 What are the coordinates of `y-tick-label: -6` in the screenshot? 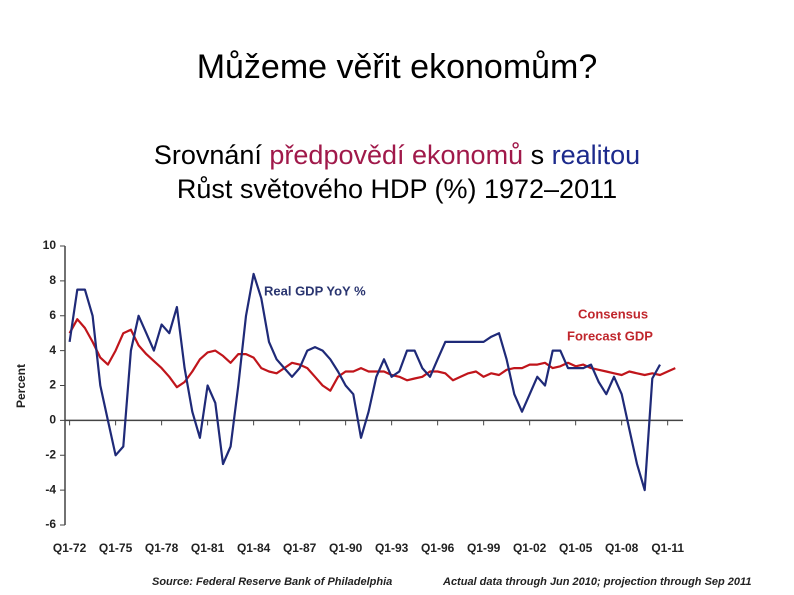 It's located at (50, 524).